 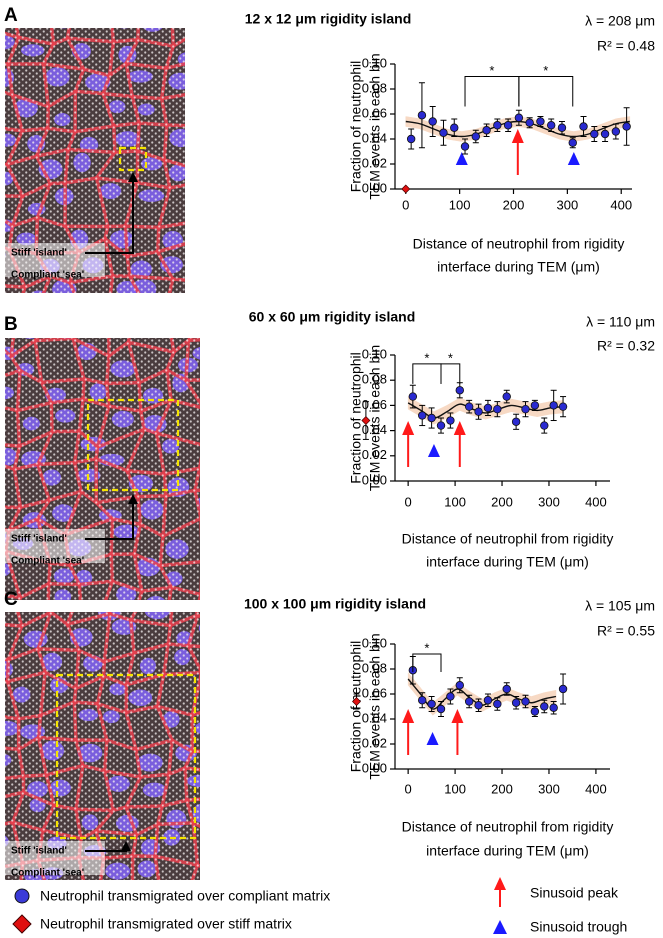 I want to click on annotation: λ = 110 μm, so click(x=620, y=322).